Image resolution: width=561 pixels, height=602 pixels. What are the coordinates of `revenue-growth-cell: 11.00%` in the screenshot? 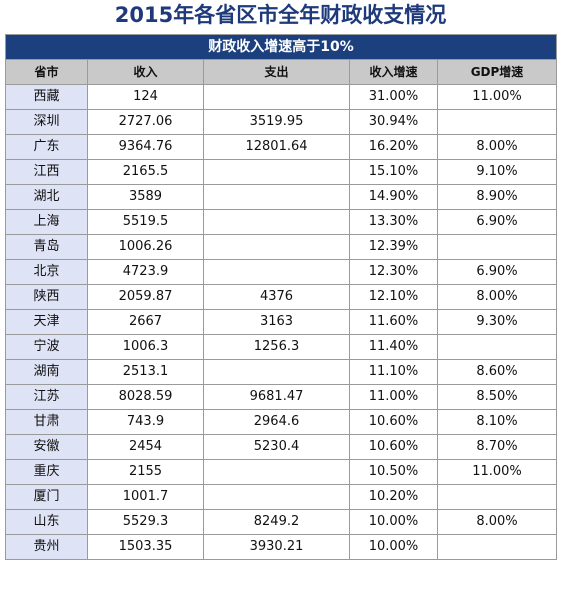 It's located at (393, 397).